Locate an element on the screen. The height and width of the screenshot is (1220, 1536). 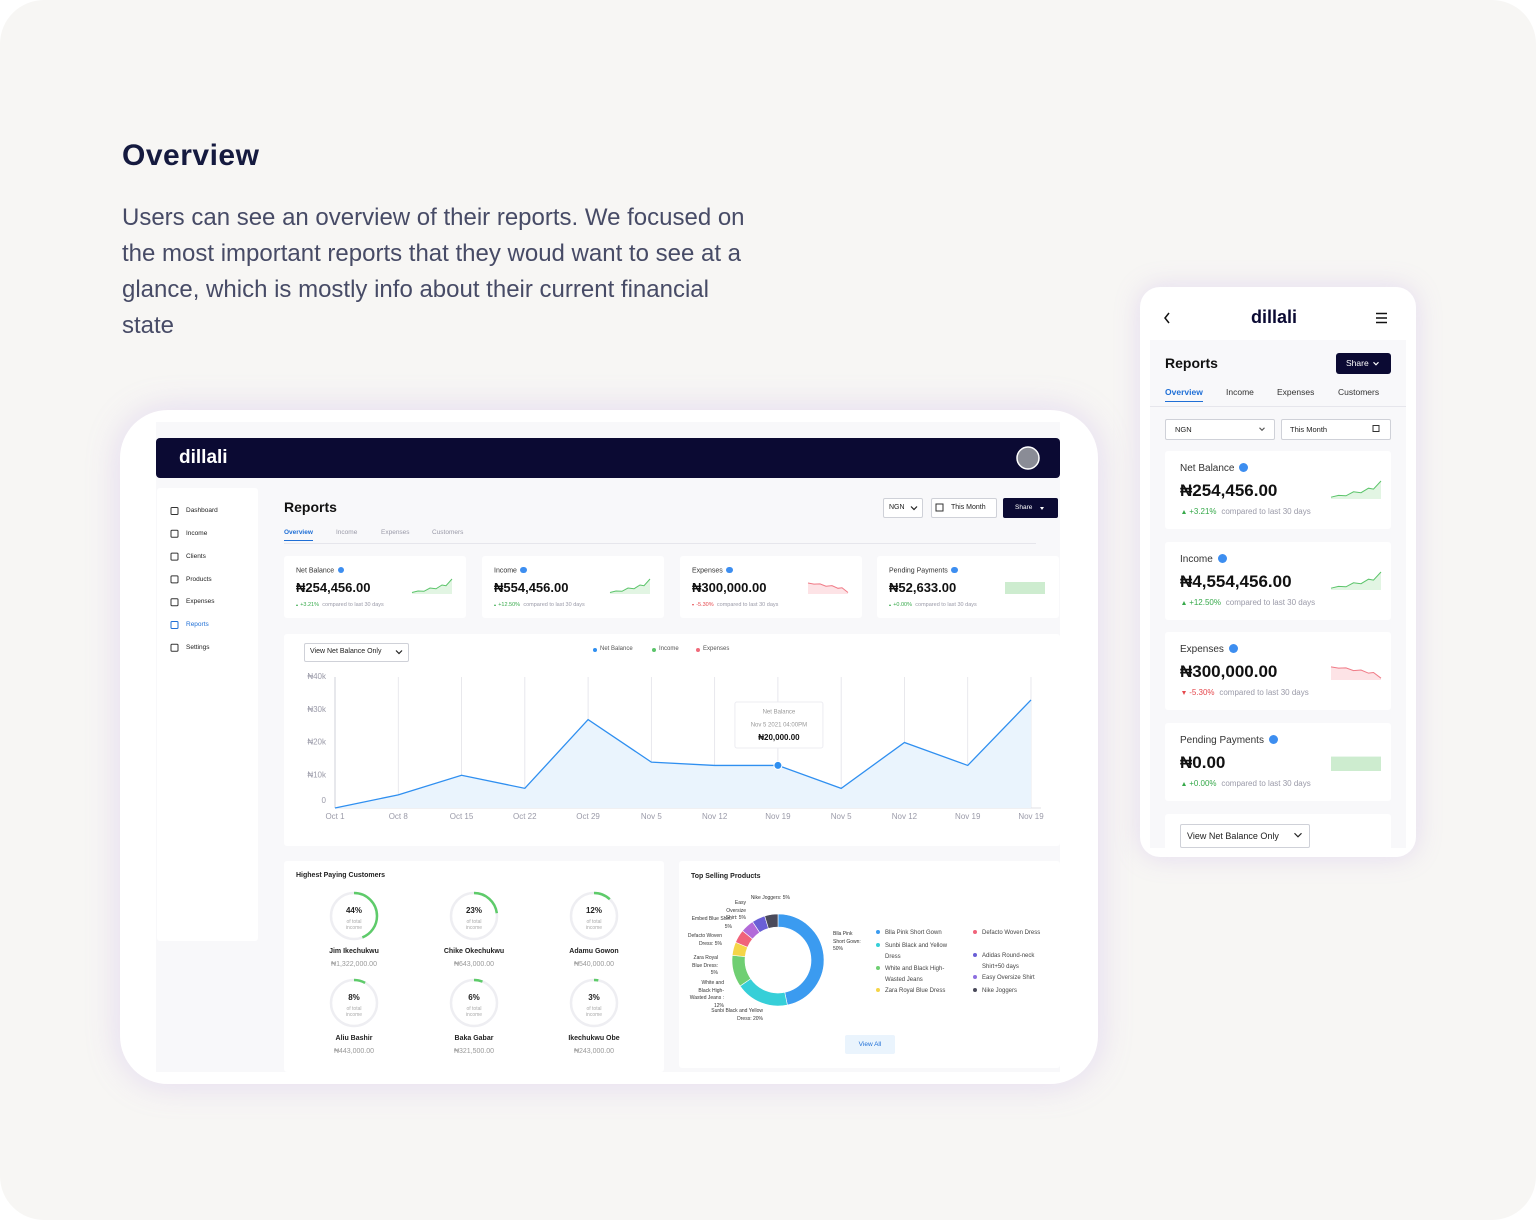
sidebar is located at coordinates (207, 714).